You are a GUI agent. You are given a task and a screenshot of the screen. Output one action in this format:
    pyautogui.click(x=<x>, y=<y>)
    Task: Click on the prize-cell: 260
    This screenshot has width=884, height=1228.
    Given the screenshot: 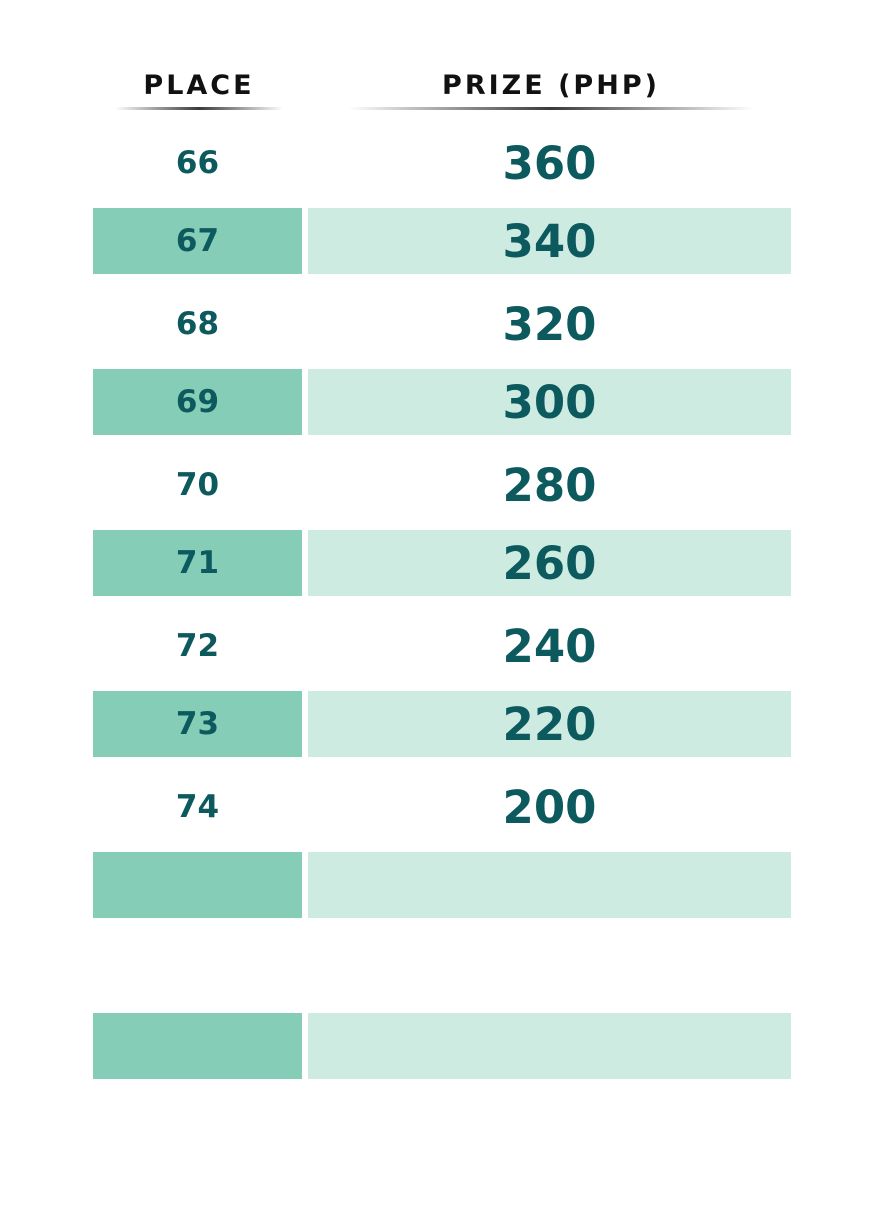 What is the action you would take?
    pyautogui.click(x=549, y=563)
    